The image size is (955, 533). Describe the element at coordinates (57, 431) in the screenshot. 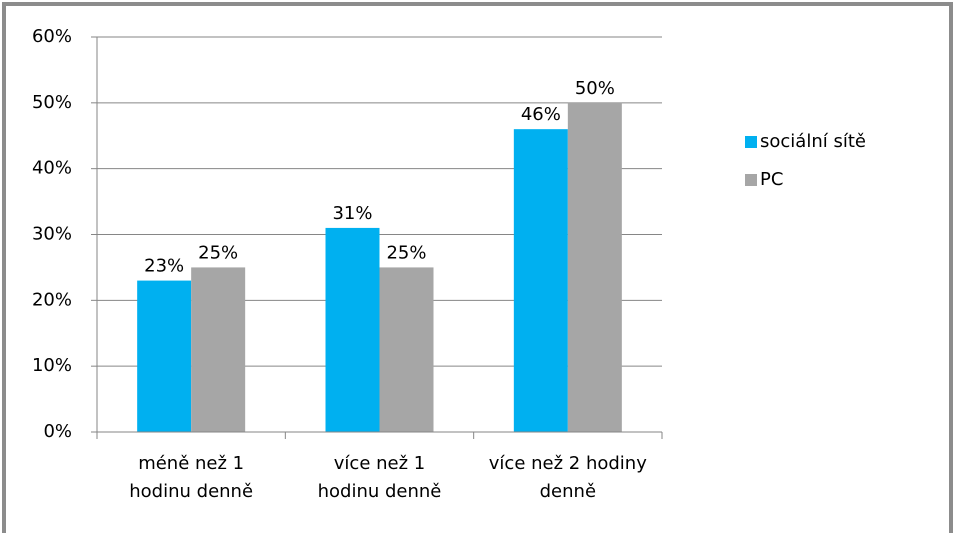

I see `y-tick-label: 0%` at that location.